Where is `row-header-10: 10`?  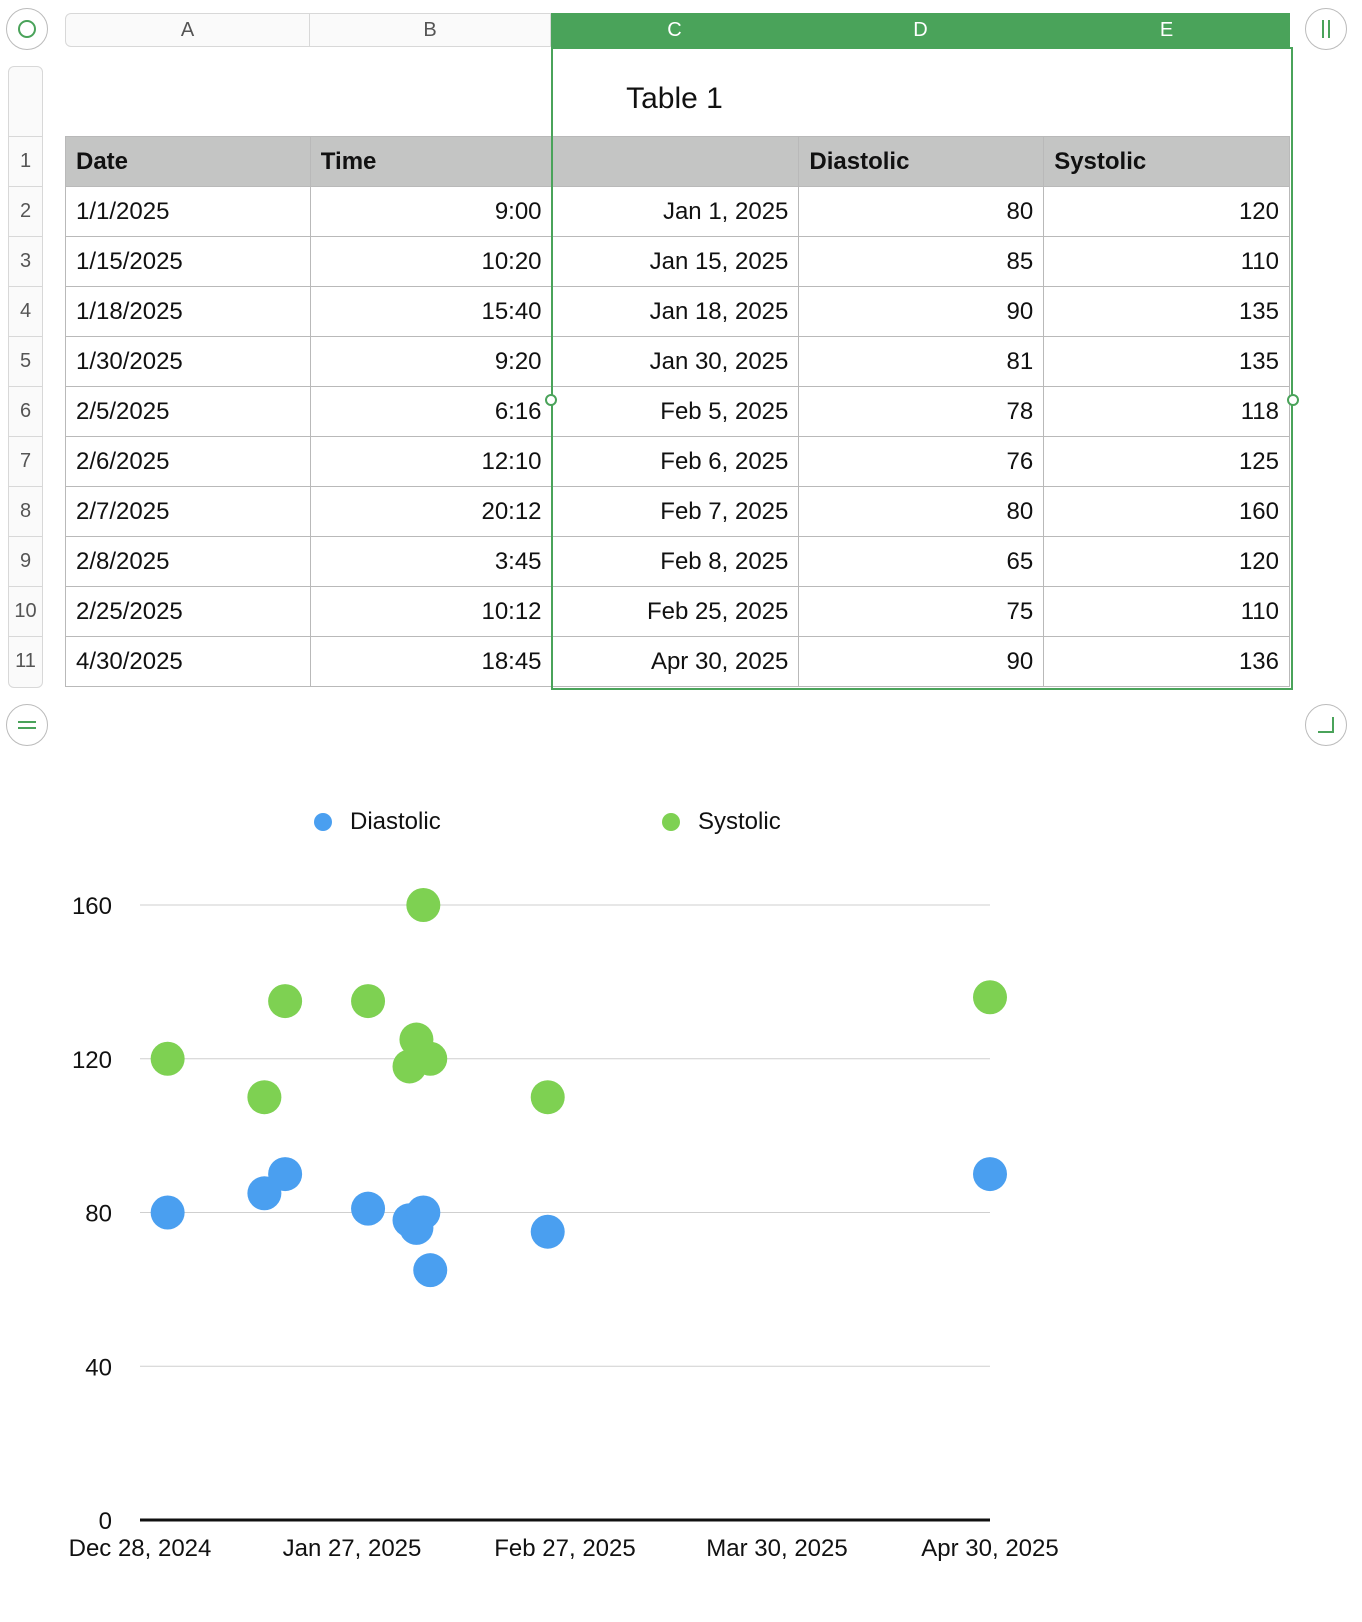 row-header-10: 10 is located at coordinates (25, 611).